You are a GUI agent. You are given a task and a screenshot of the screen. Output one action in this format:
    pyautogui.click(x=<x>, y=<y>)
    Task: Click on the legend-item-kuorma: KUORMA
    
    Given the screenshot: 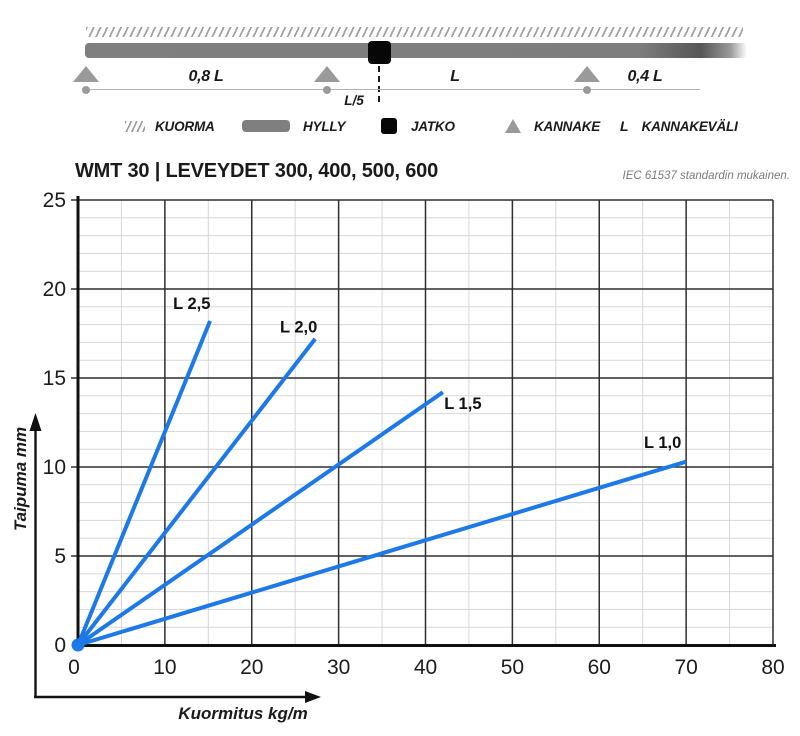 What is the action you would take?
    pyautogui.click(x=170, y=126)
    